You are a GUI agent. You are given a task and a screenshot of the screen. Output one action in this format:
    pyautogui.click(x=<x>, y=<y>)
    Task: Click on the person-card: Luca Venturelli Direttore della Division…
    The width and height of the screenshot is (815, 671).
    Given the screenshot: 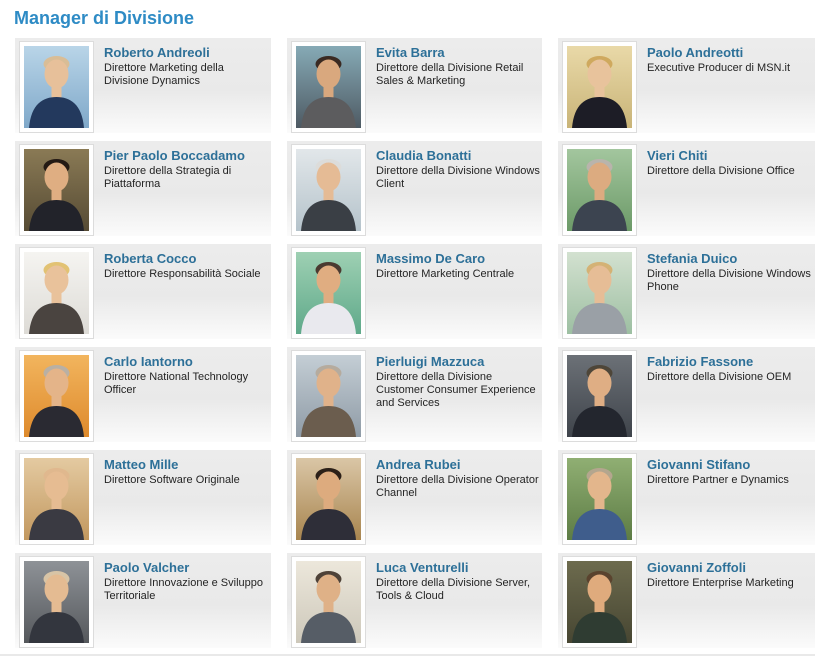 What is the action you would take?
    pyautogui.click(x=414, y=600)
    